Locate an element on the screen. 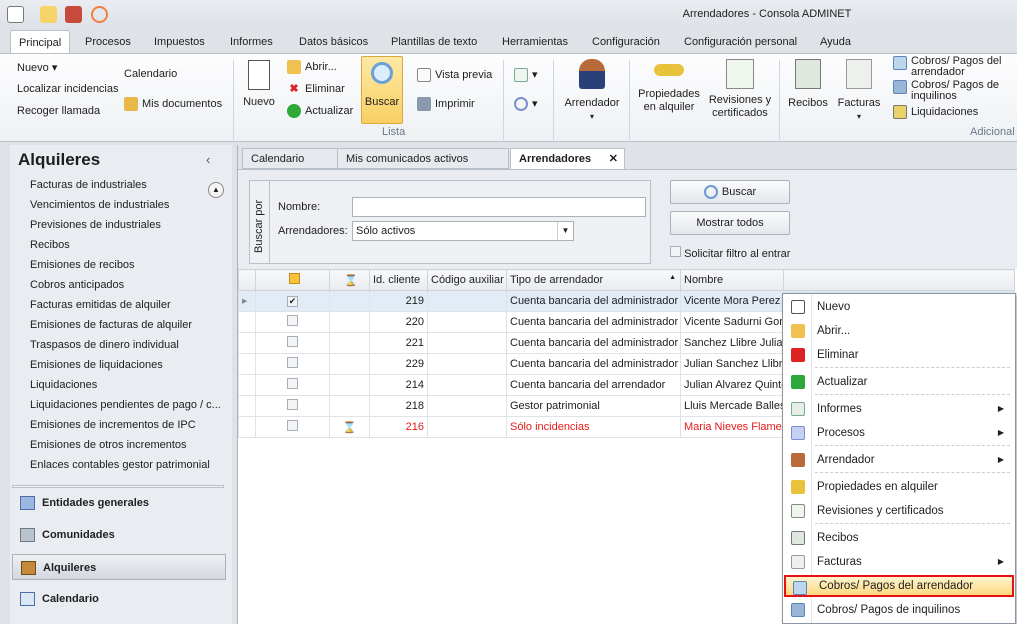 The image size is (1017, 624). nav-calendario: Calendario is located at coordinates (119, 599).